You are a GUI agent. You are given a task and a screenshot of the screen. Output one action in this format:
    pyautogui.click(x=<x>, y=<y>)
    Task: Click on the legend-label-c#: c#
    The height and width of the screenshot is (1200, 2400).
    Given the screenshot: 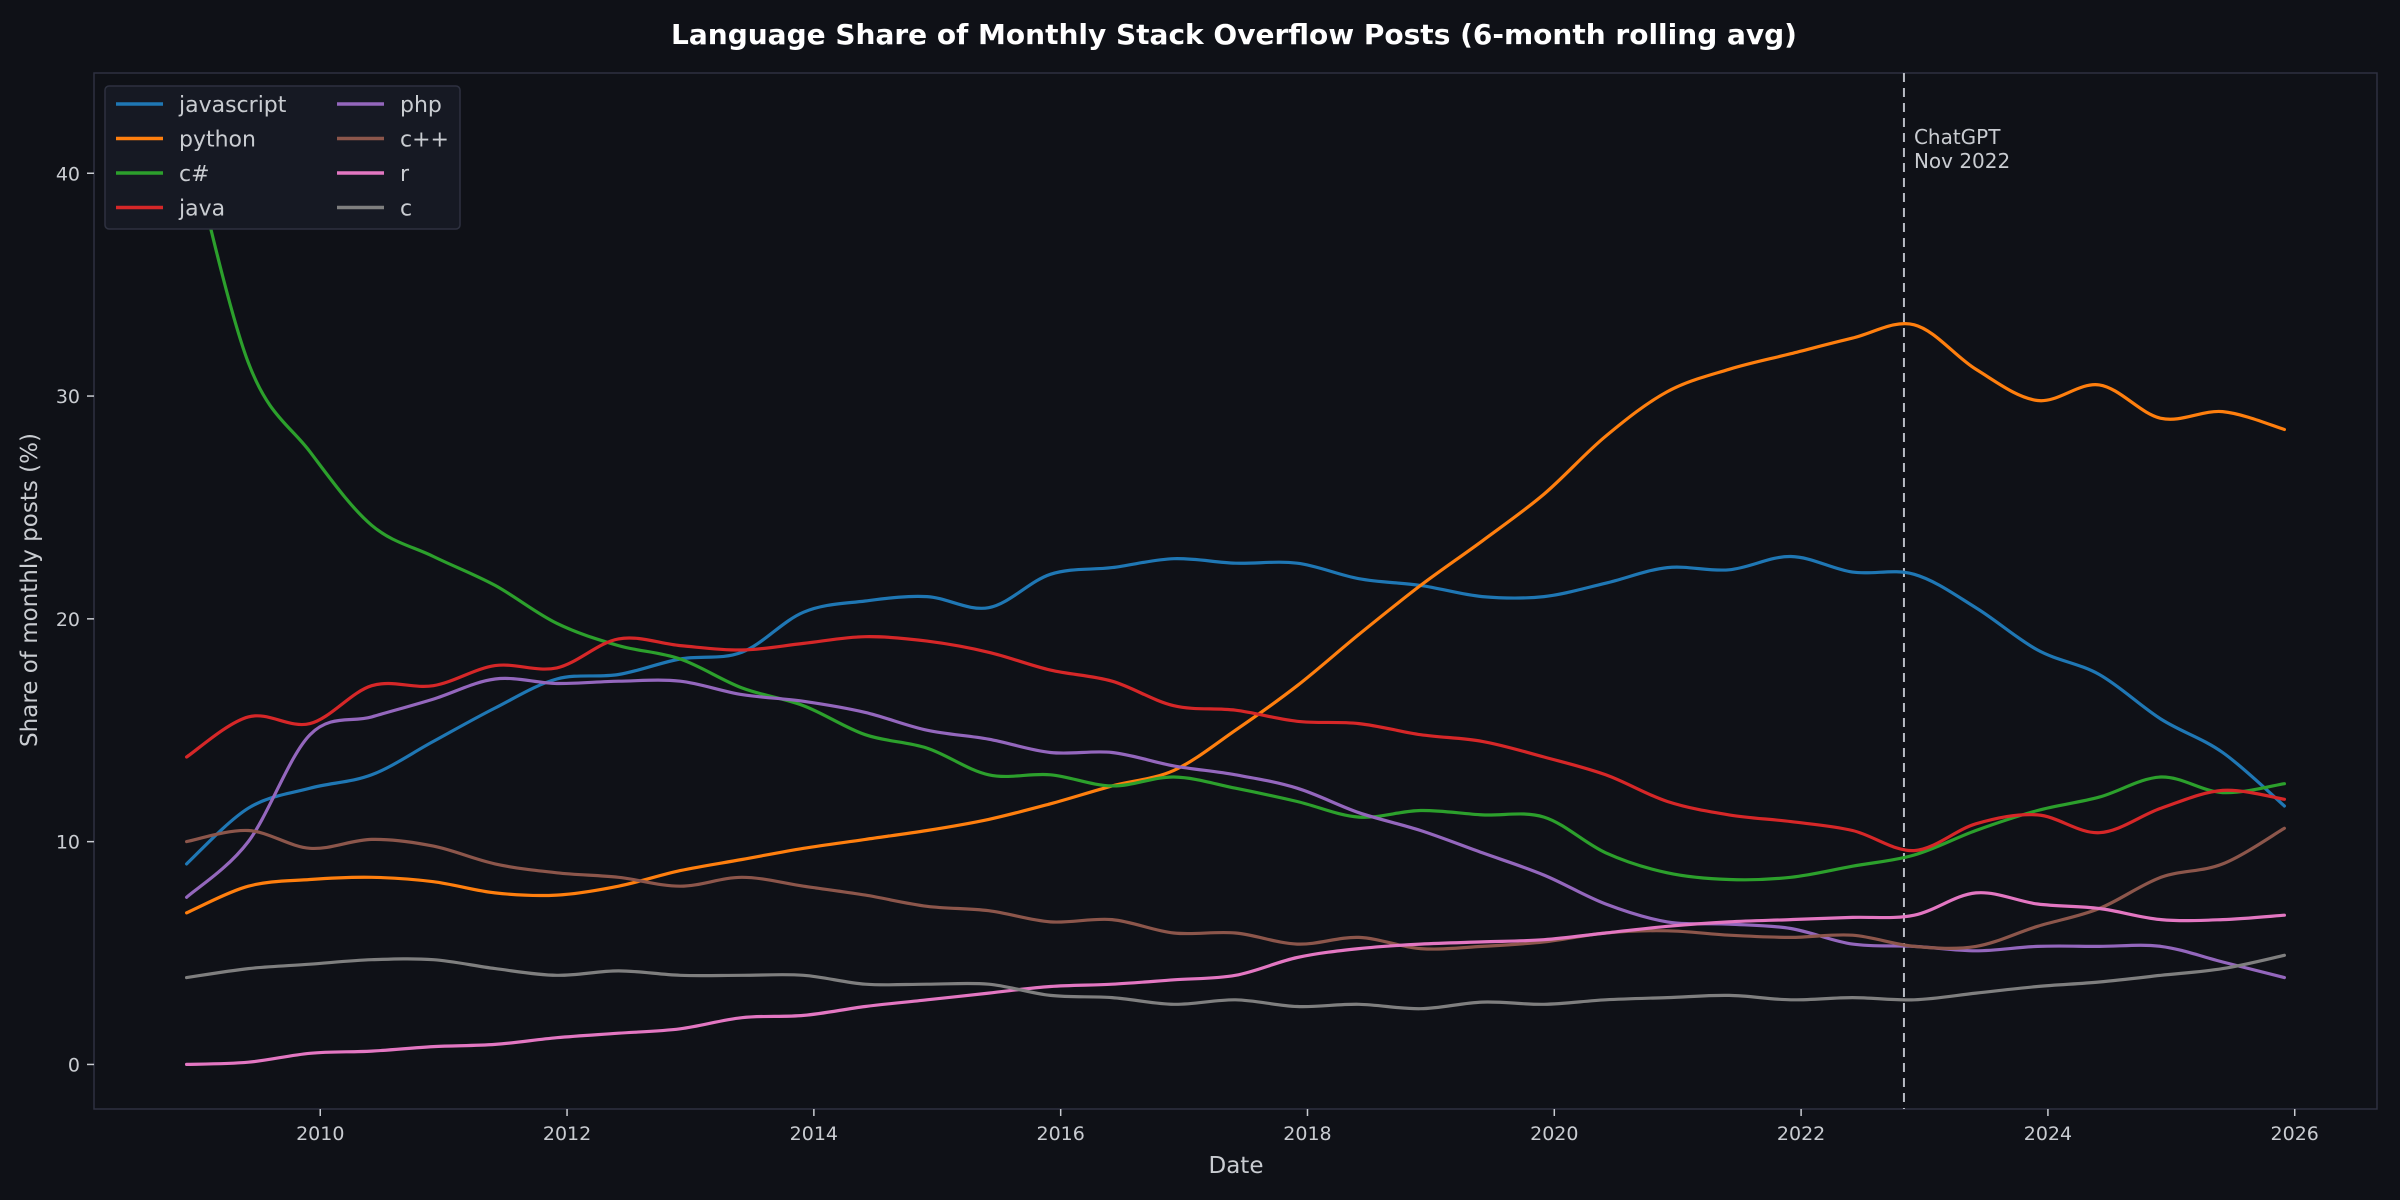 What is the action you would take?
    pyautogui.click(x=194, y=174)
    